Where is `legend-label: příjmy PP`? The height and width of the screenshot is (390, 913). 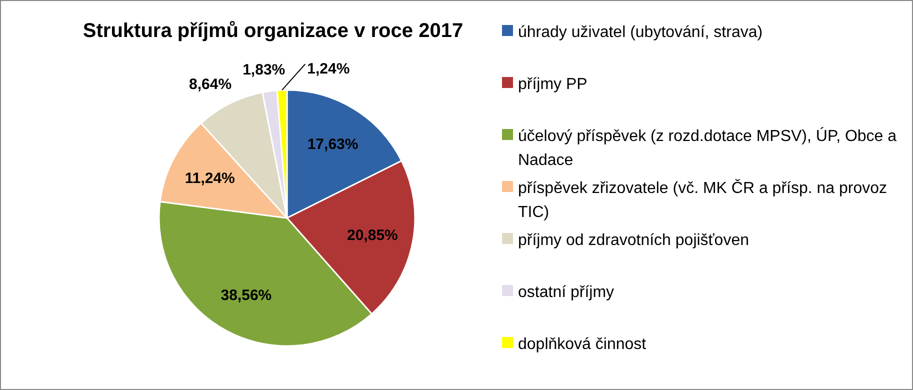
legend-label: příjmy PP is located at coordinates (553, 84).